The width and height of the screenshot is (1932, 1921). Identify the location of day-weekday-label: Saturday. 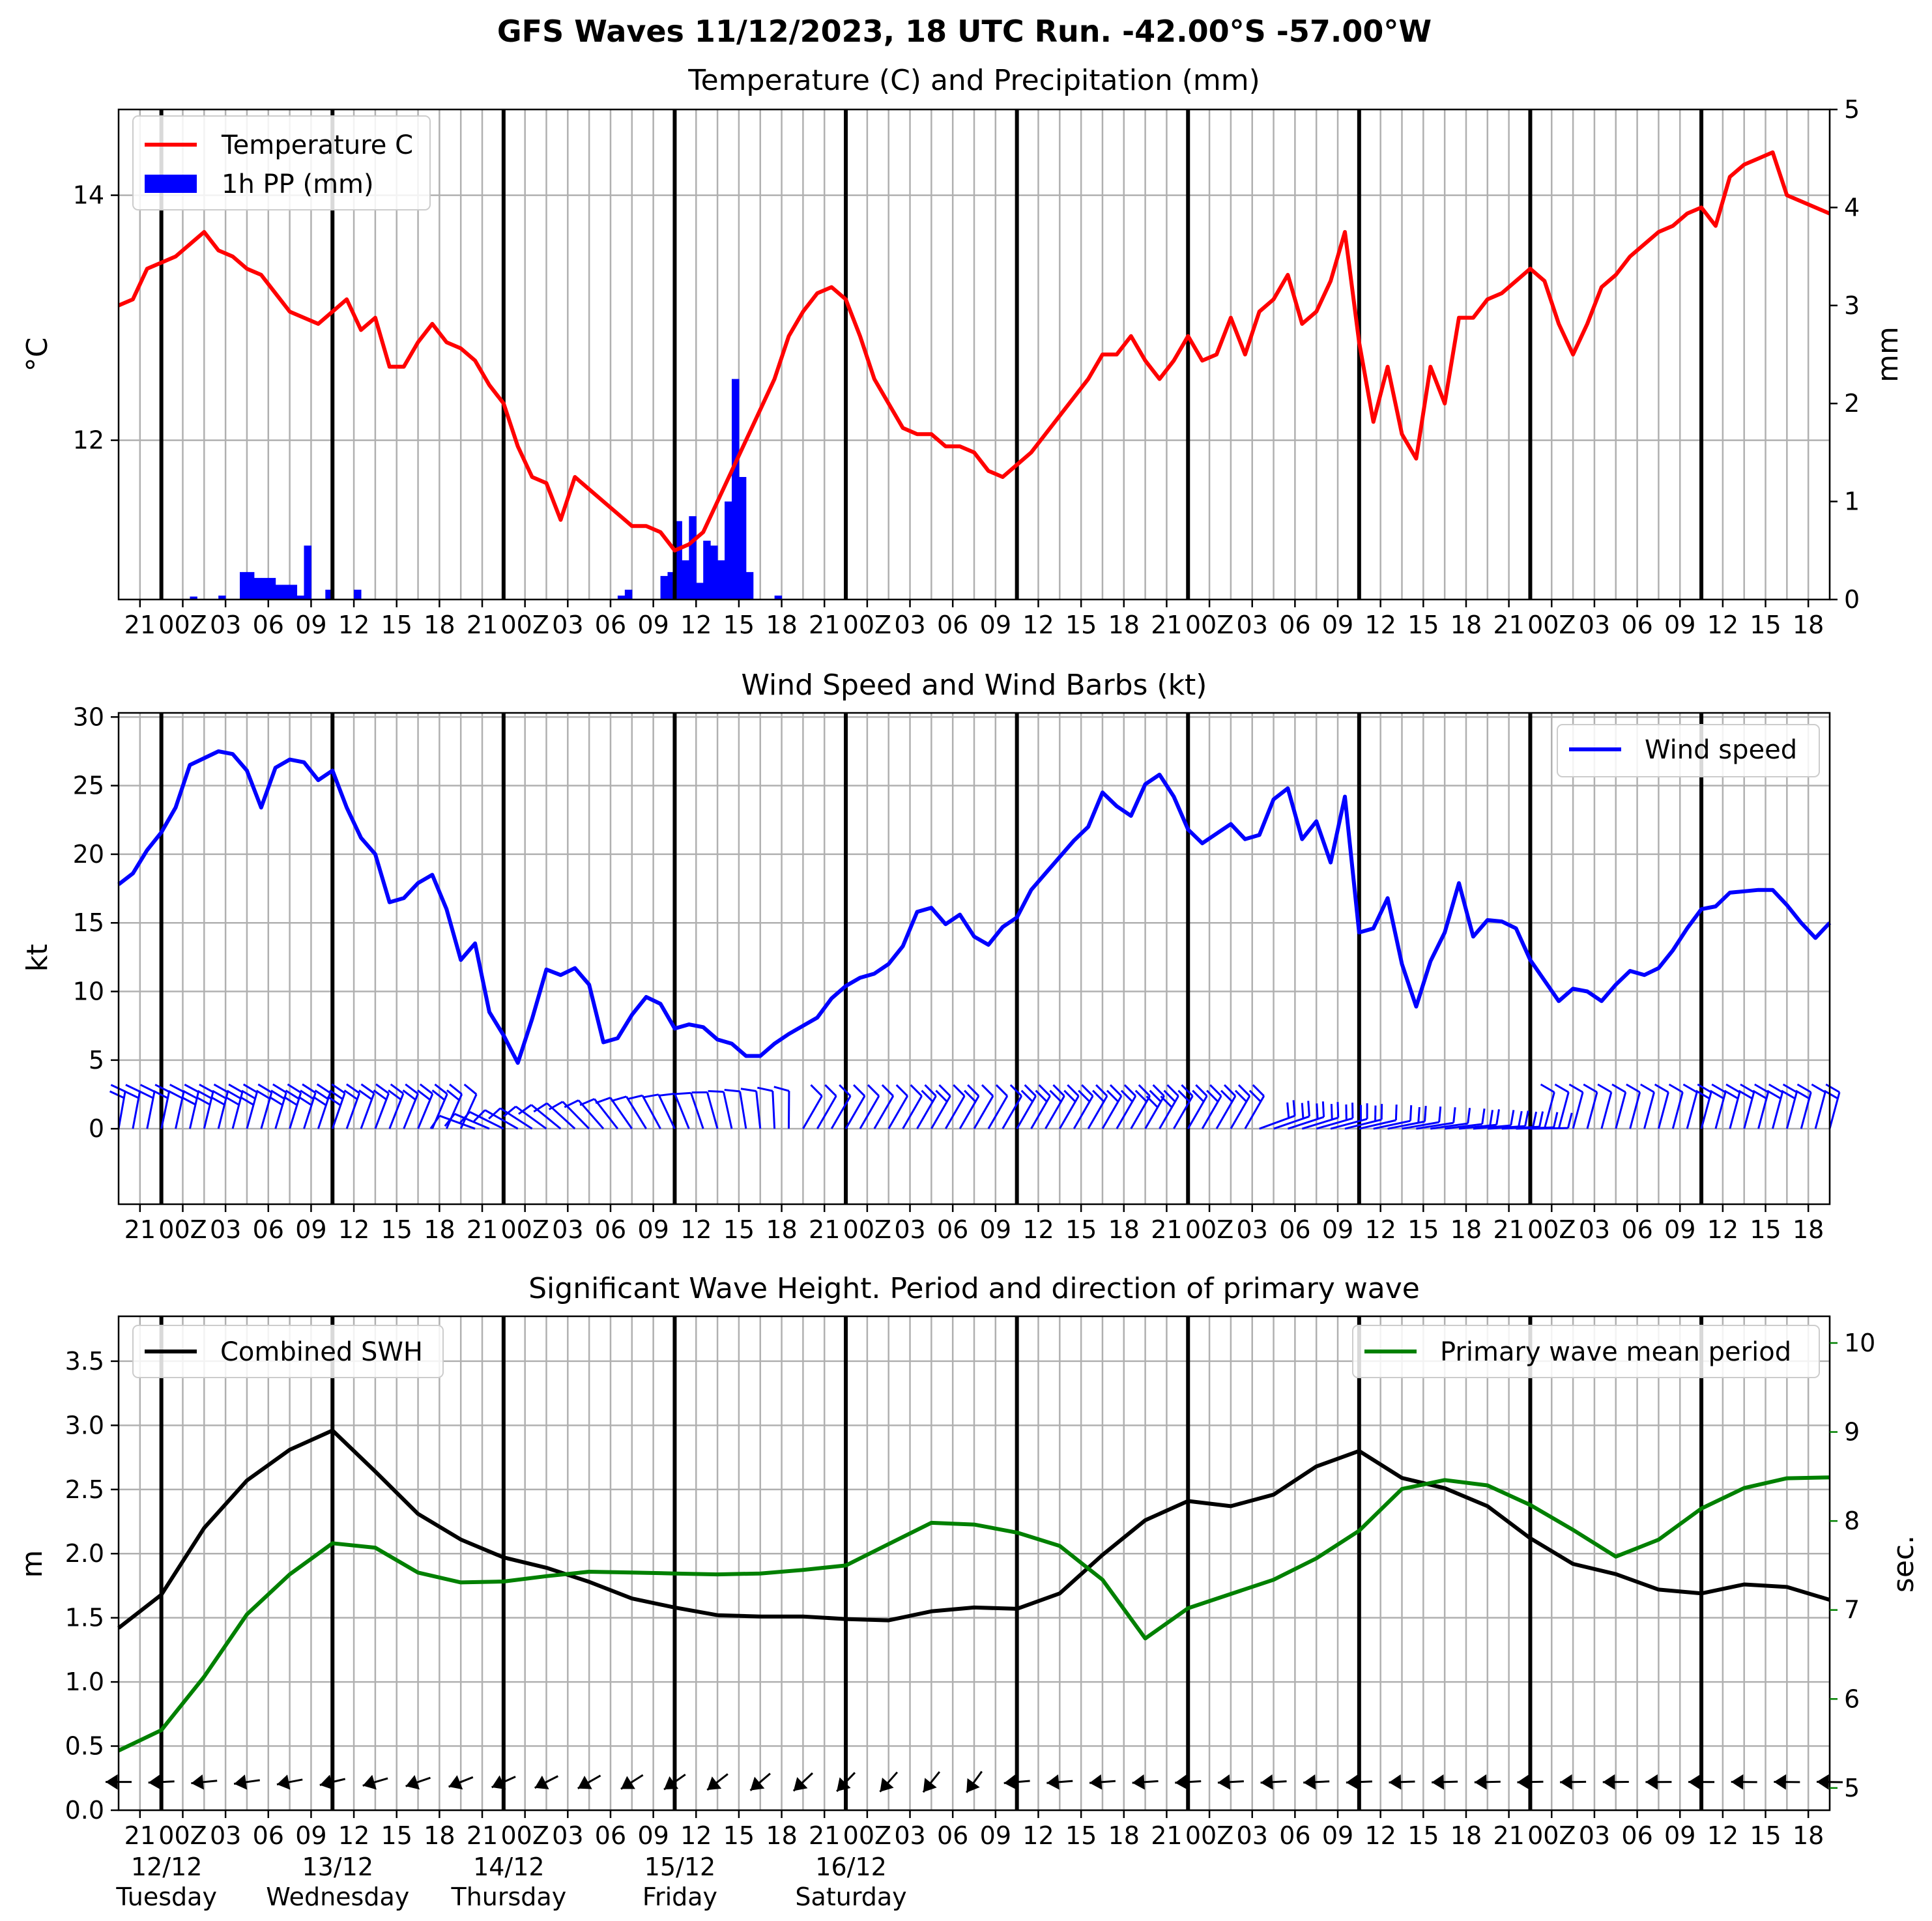
(850, 1897).